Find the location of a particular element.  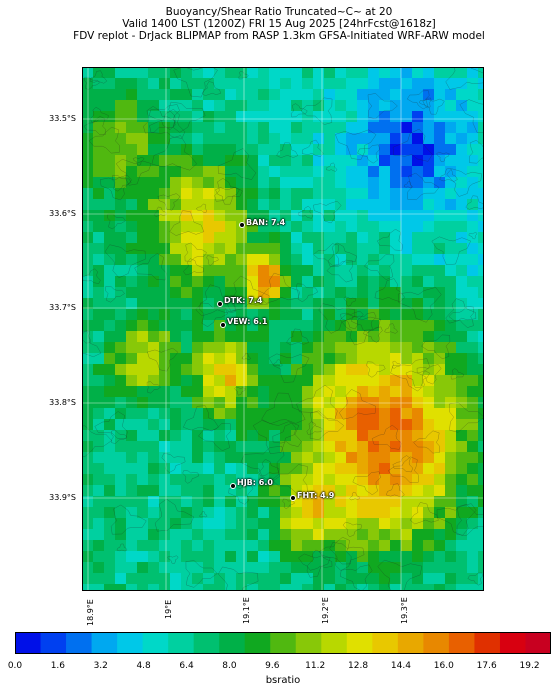

colorbar-swatch is located at coordinates (462, 643).